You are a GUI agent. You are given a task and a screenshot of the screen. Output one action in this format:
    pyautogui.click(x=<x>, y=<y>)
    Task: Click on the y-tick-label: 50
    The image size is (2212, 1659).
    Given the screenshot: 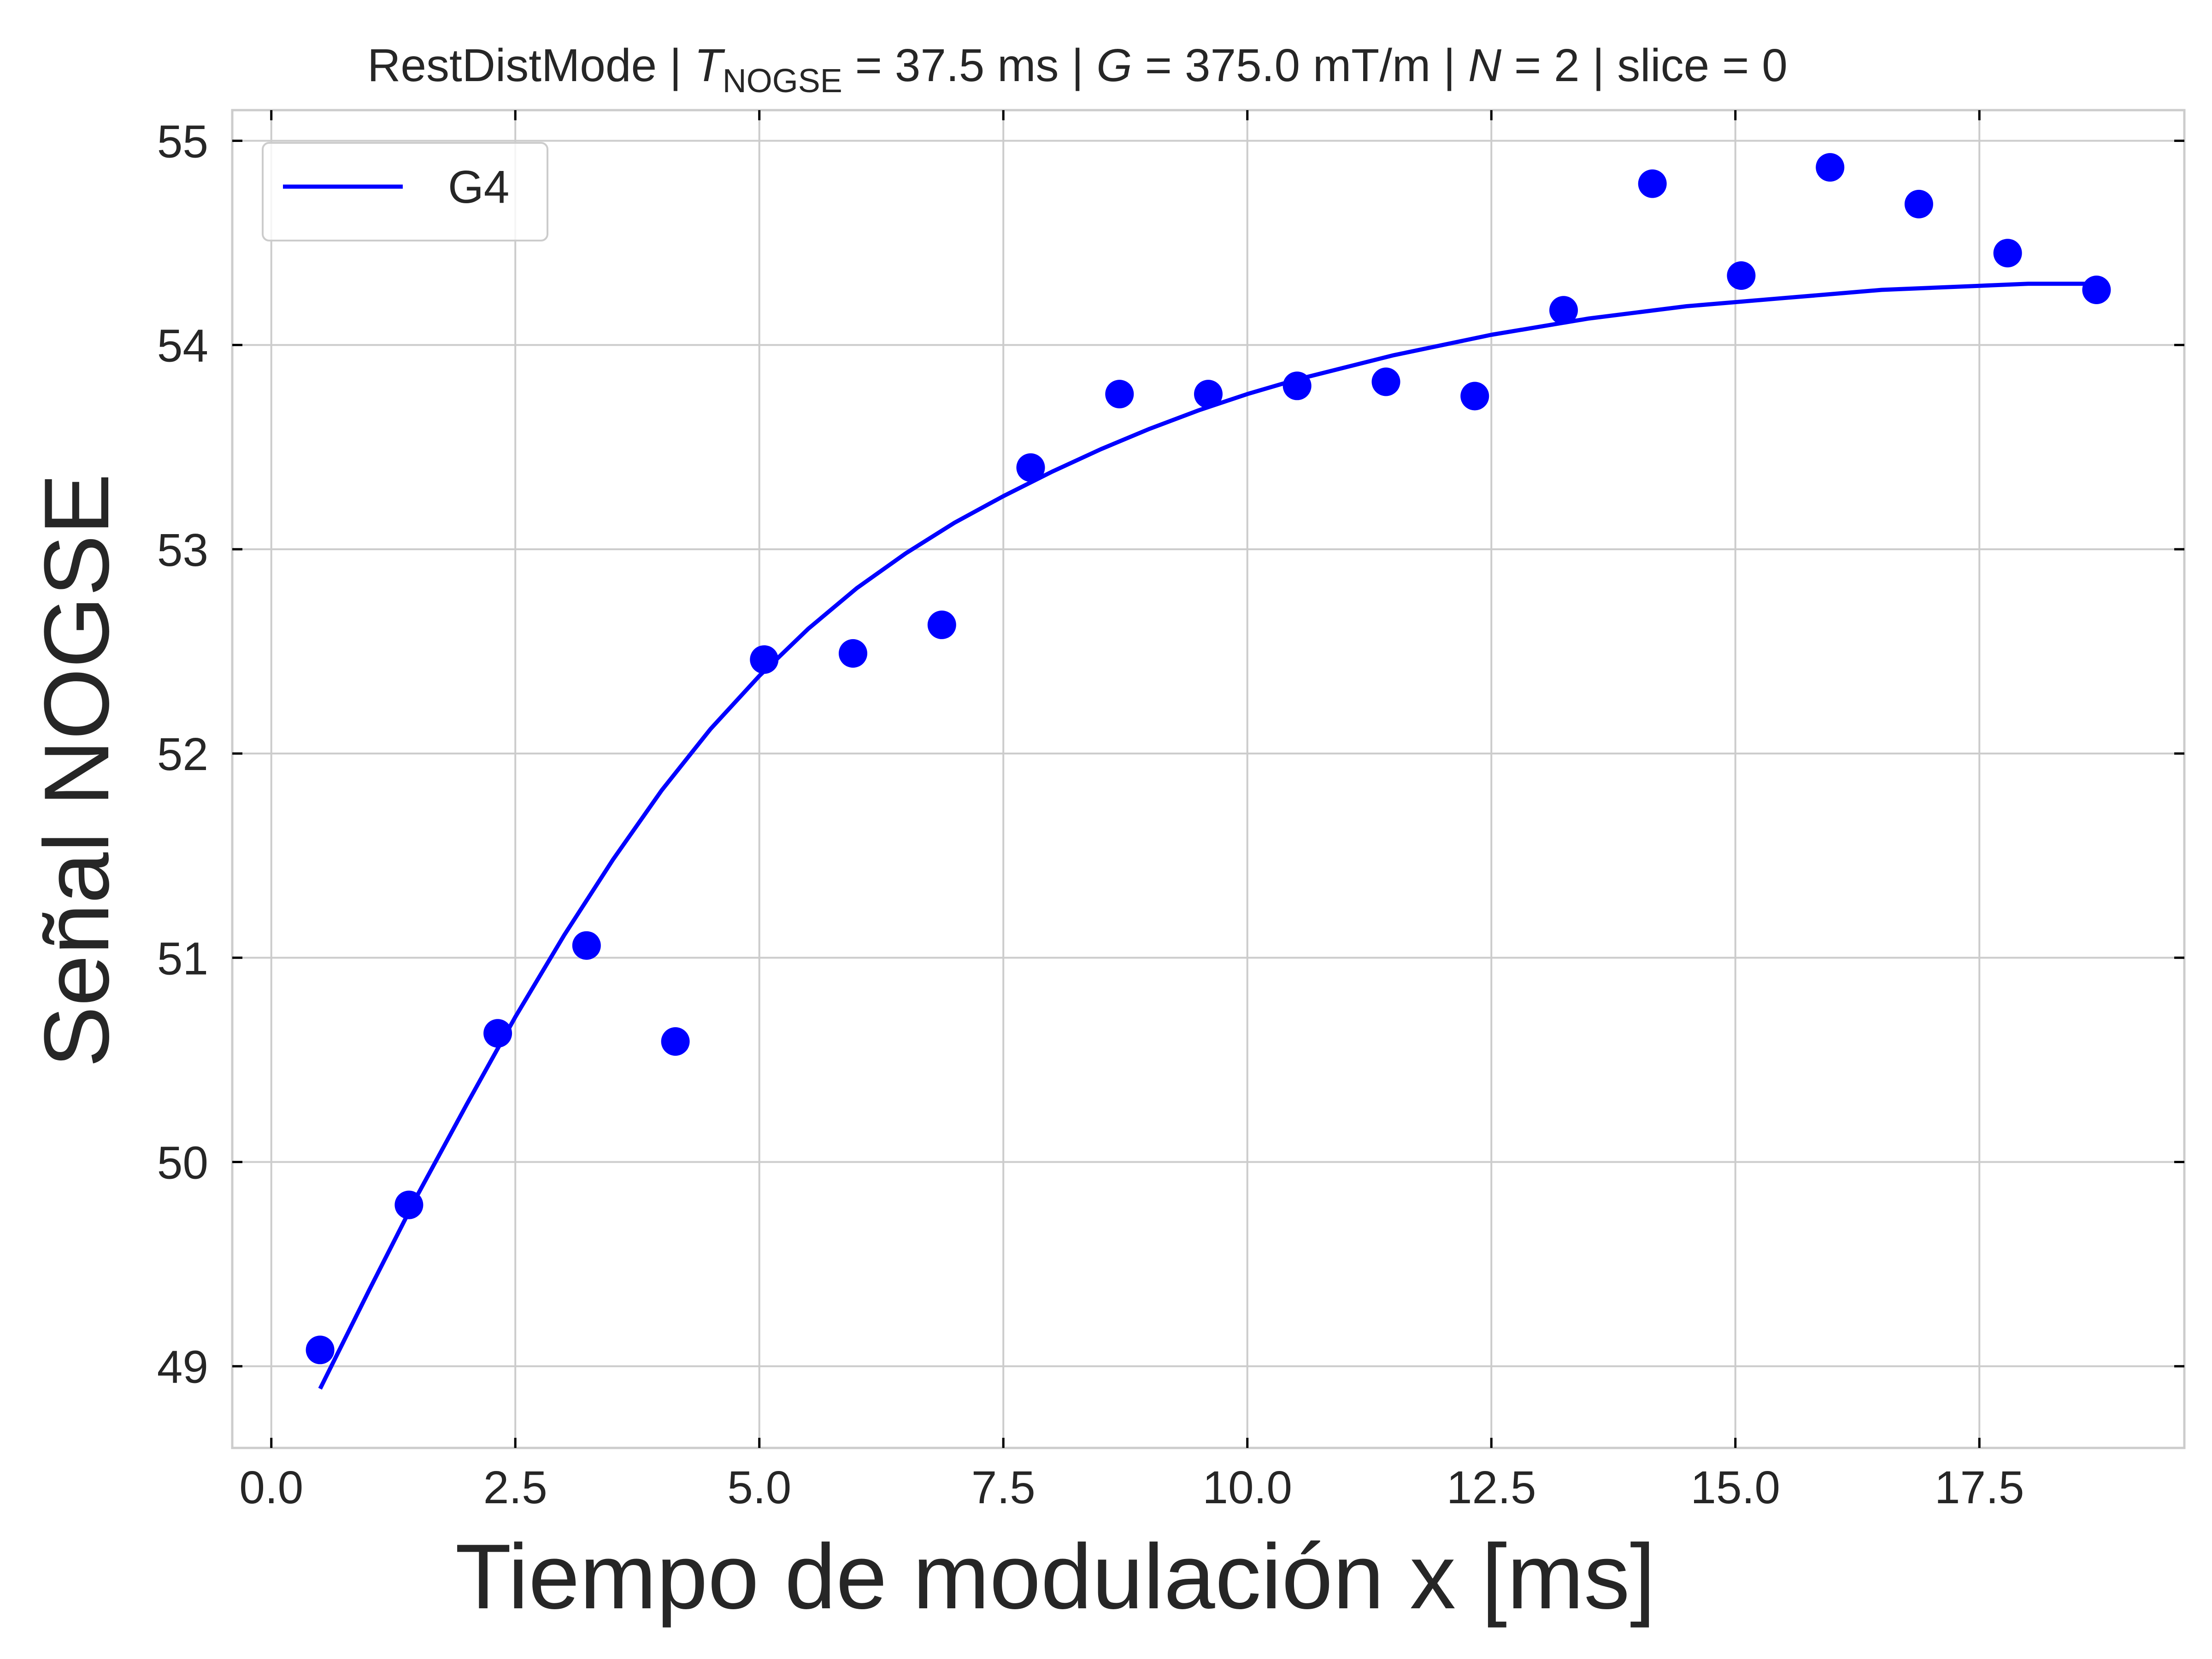 What is the action you would take?
    pyautogui.click(x=182, y=1163)
    